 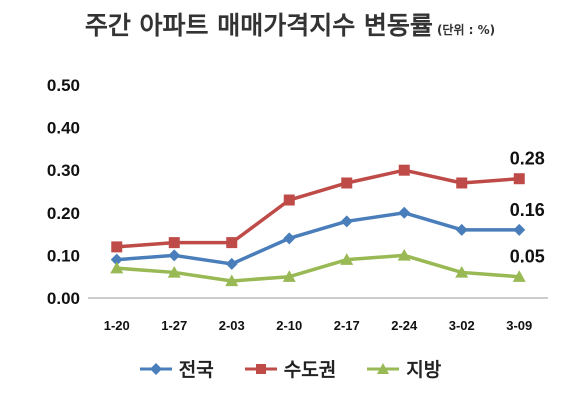 I want to click on y-tick-label: 0.40, so click(x=63, y=128).